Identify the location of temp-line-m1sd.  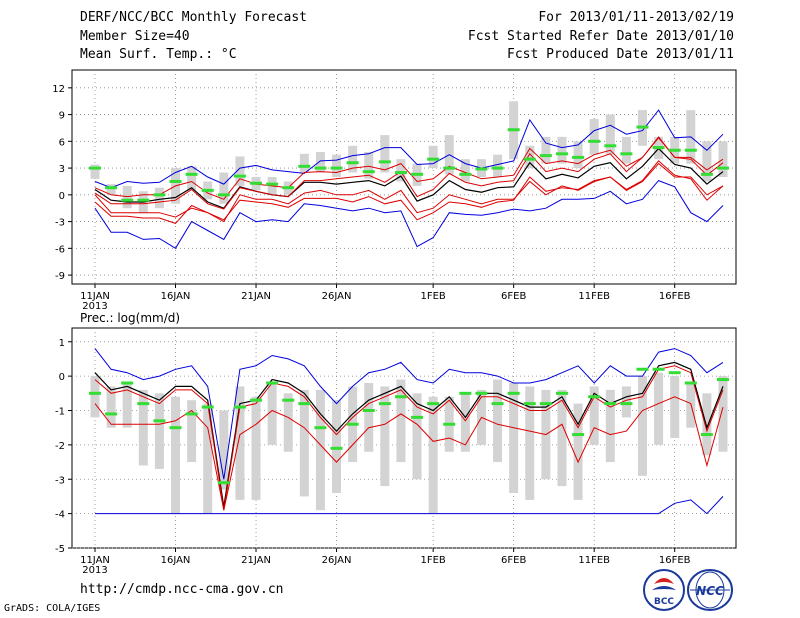
(409, 192).